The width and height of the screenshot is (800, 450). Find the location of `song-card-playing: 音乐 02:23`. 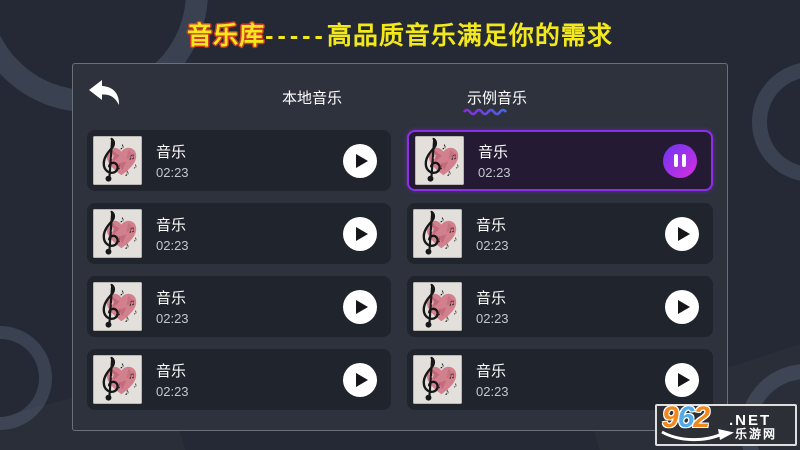

song-card-playing: 音乐 02:23 is located at coordinates (560, 160).